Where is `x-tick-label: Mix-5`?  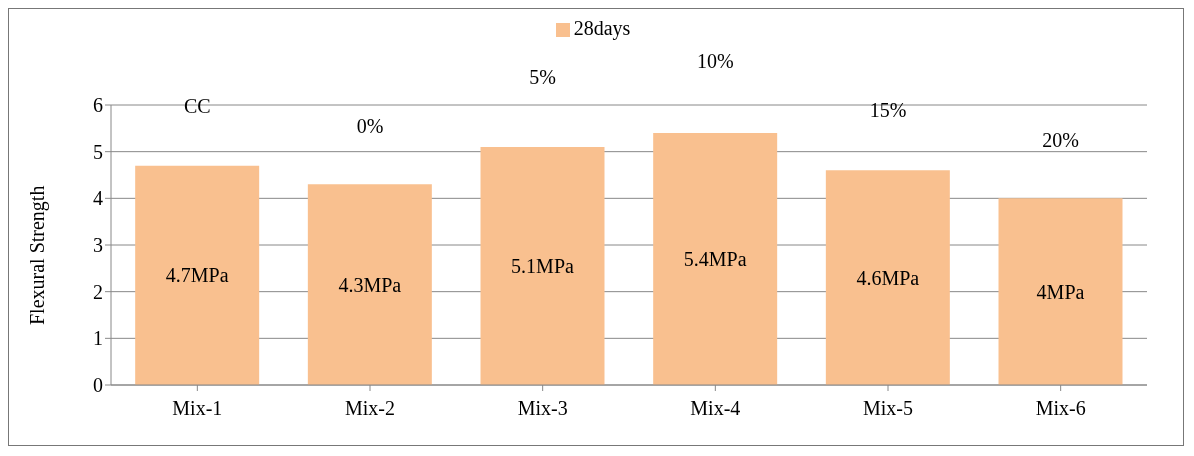 x-tick-label: Mix-5 is located at coordinates (888, 408).